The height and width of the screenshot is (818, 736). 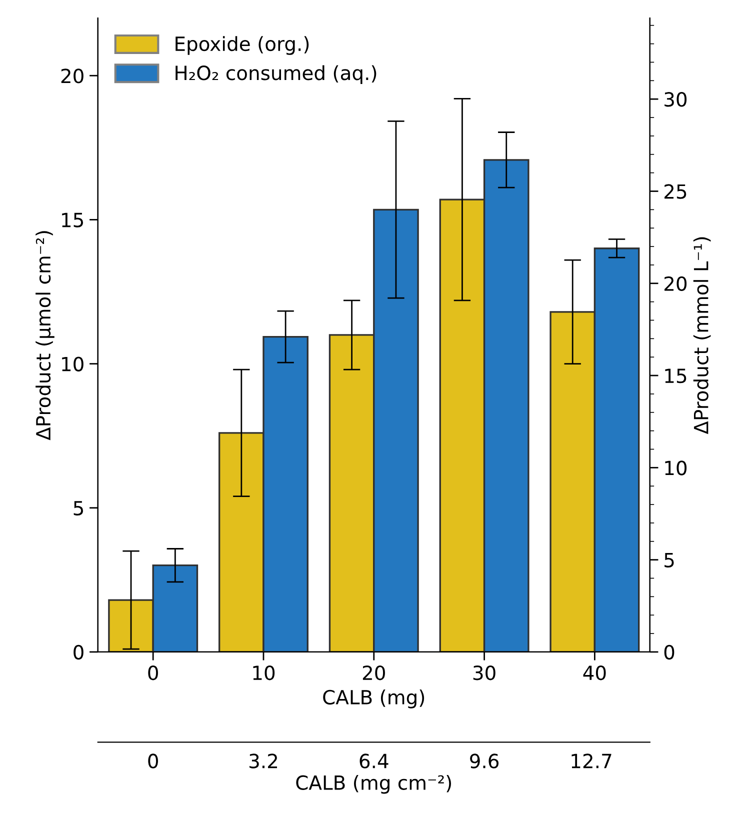 I want to click on x-tick-label: 20, so click(x=373, y=672).